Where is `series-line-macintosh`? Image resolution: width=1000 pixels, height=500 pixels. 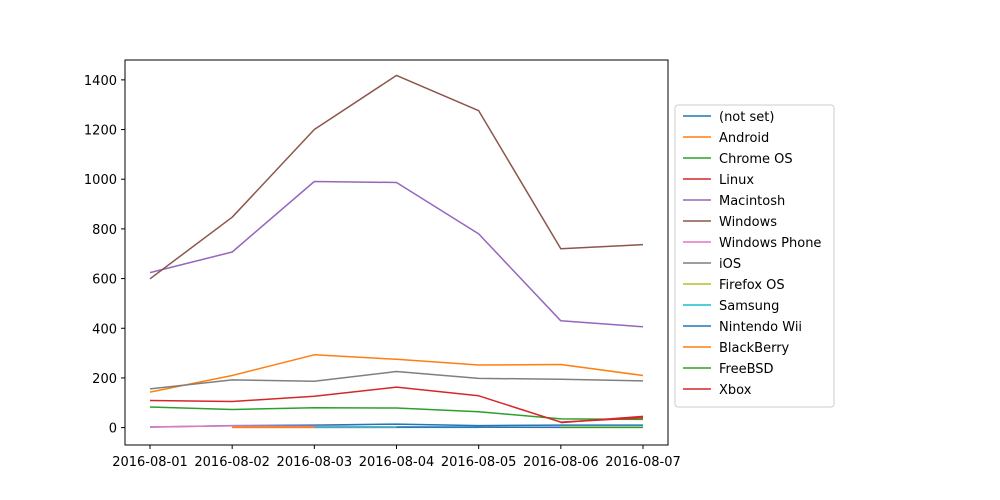
series-line-macintosh is located at coordinates (396, 254).